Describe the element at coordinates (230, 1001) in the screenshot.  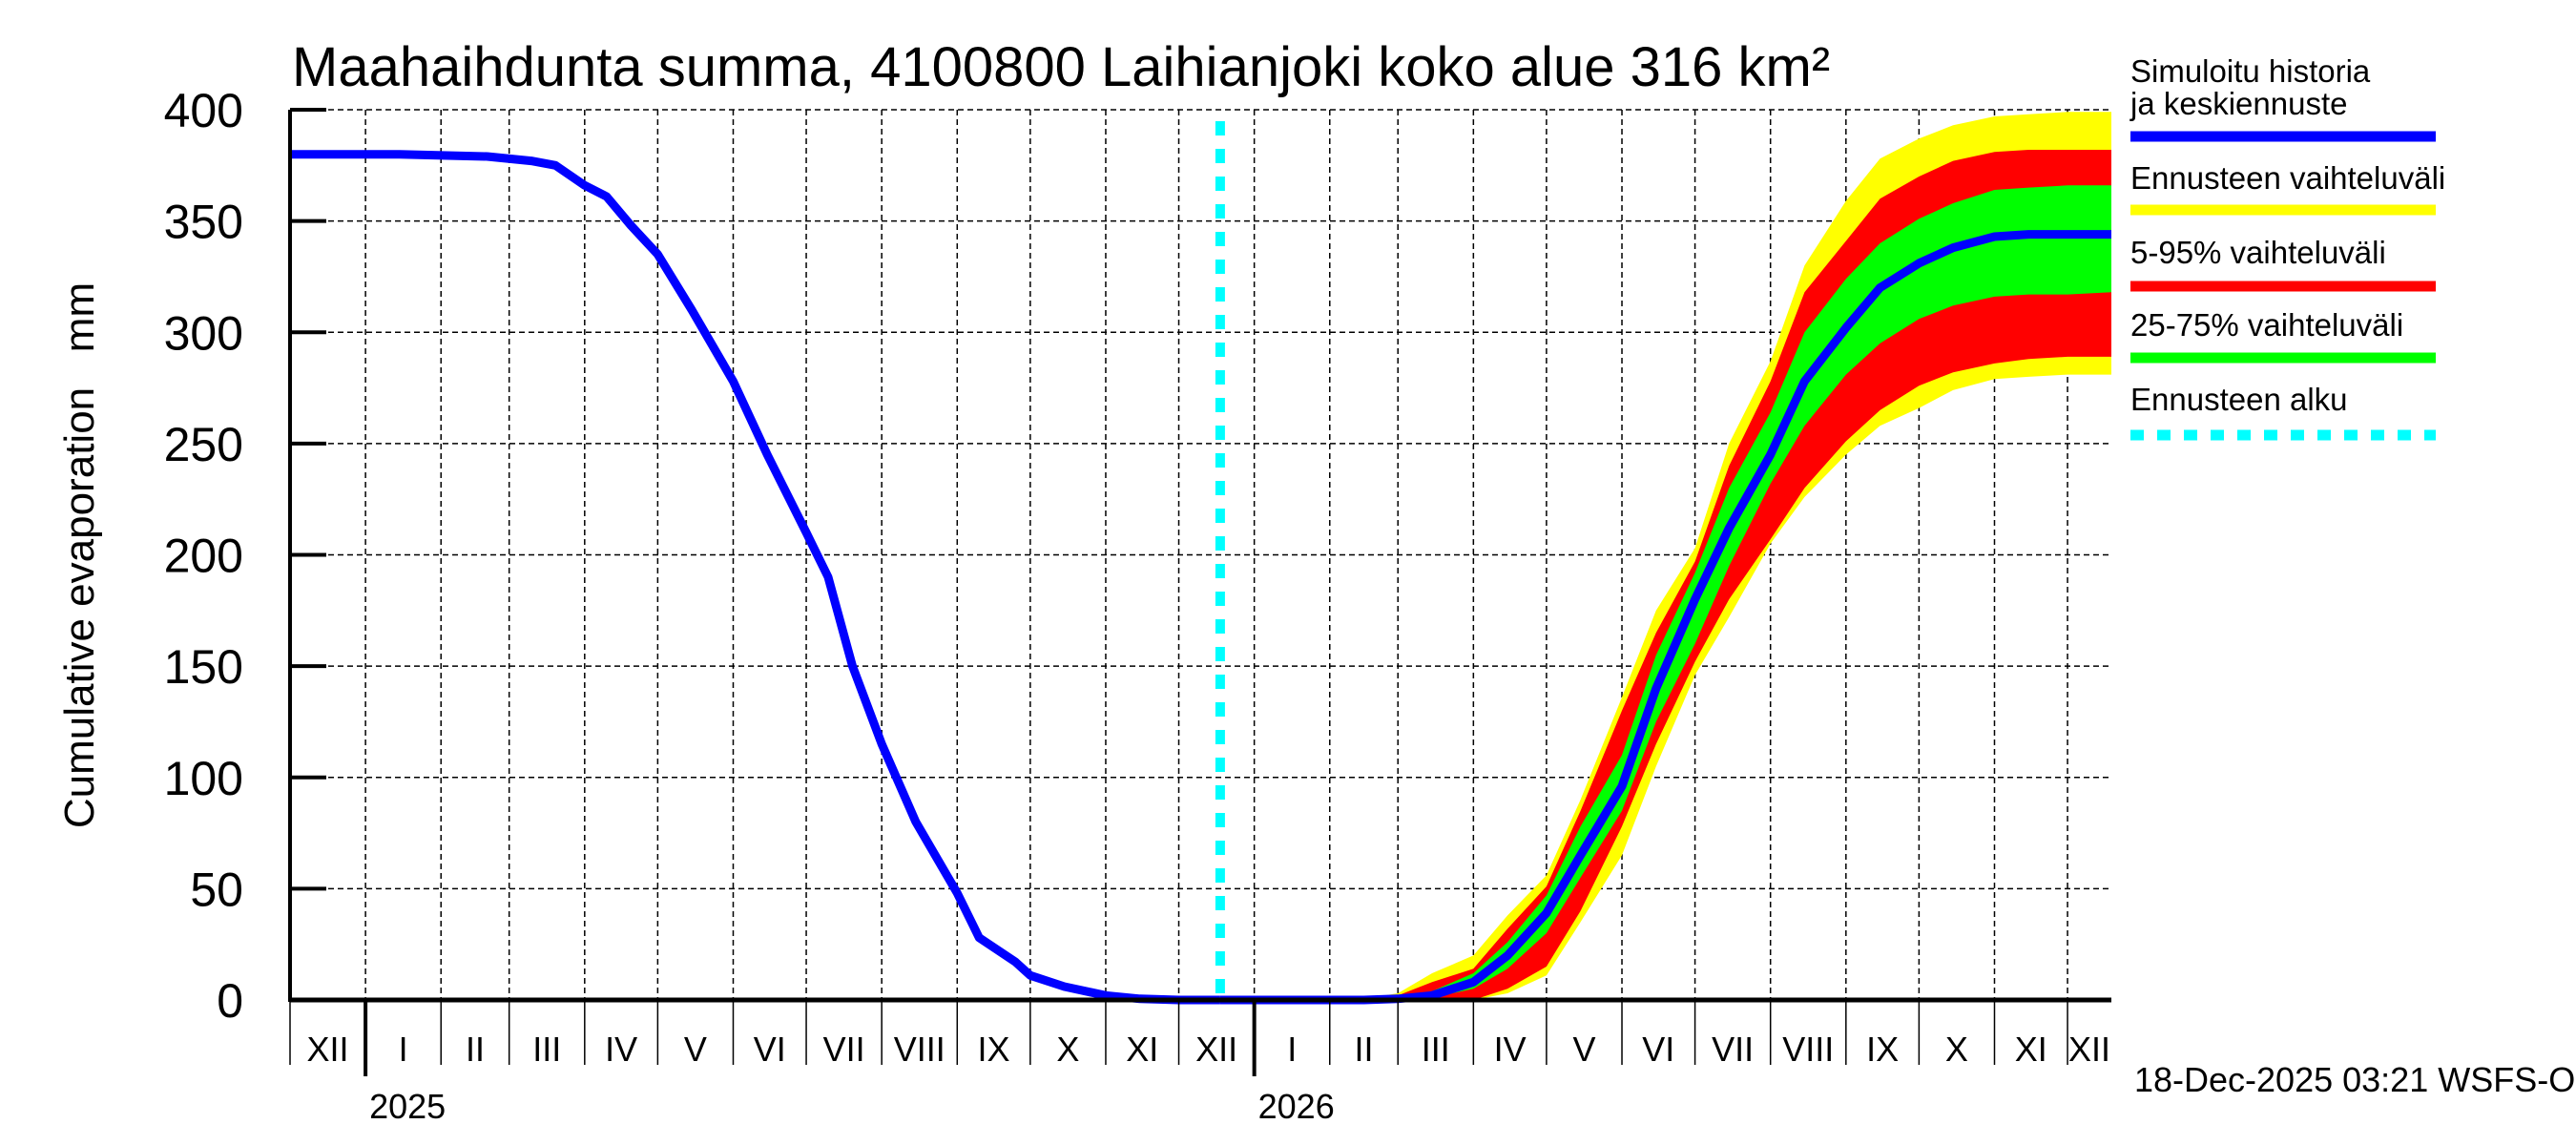
I see `y-tick-label: 0` at that location.